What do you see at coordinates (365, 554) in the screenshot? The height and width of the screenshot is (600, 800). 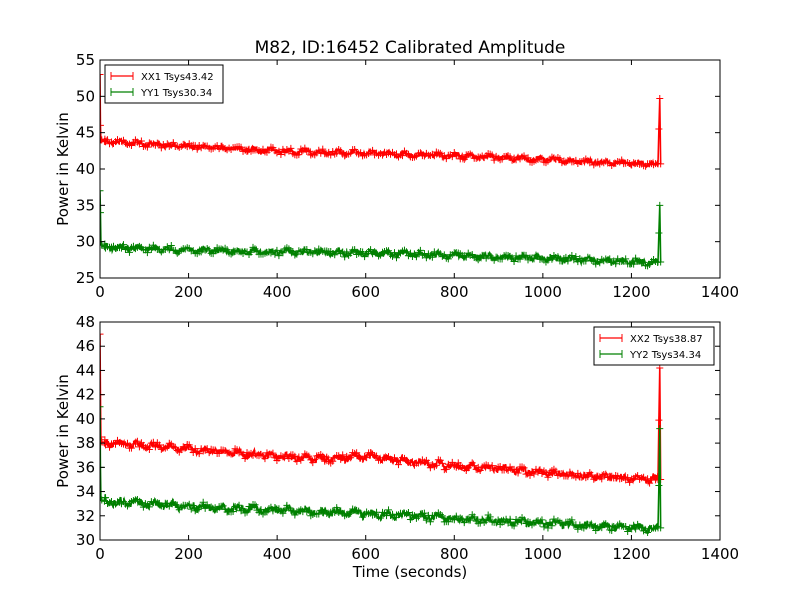 I see `x-tick-label: 600` at bounding box center [365, 554].